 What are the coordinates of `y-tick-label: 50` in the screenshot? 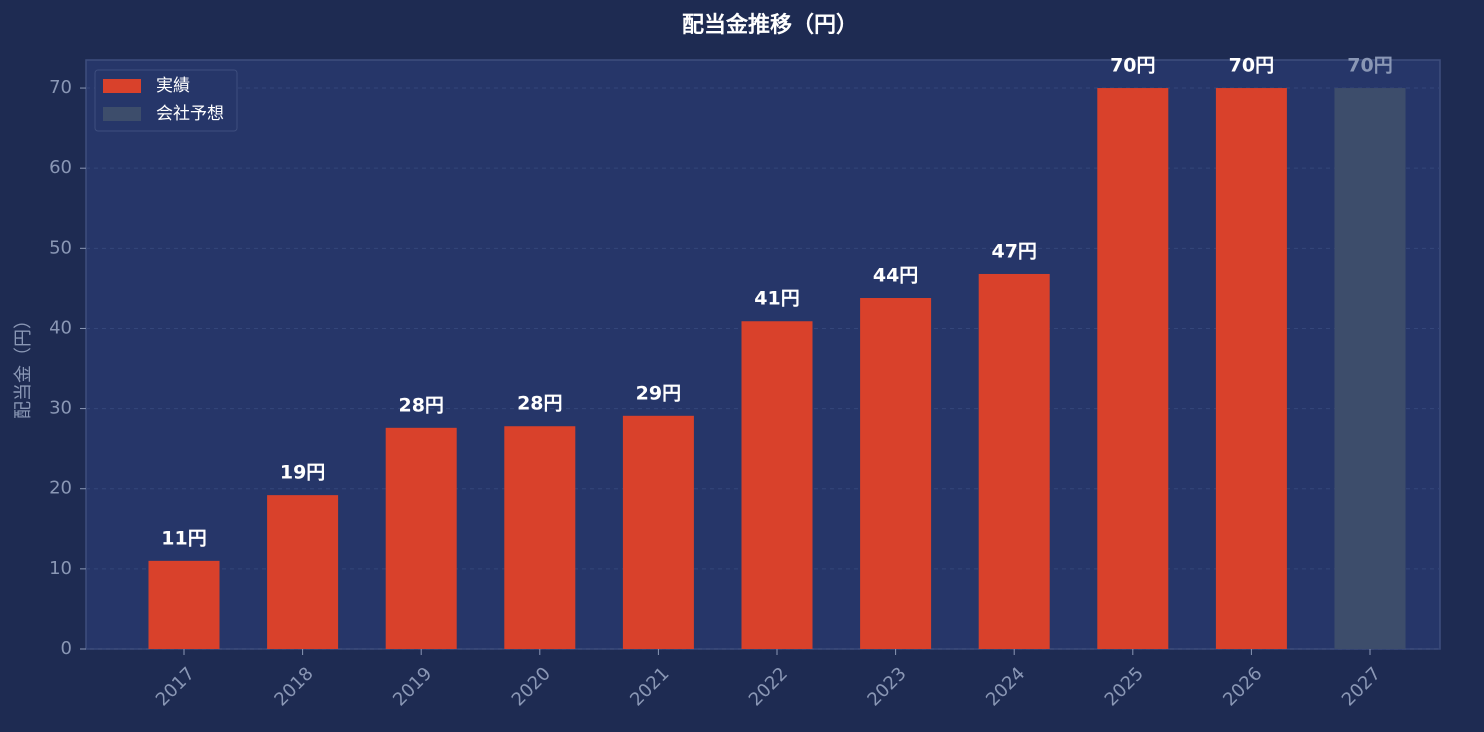 It's located at (60, 247).